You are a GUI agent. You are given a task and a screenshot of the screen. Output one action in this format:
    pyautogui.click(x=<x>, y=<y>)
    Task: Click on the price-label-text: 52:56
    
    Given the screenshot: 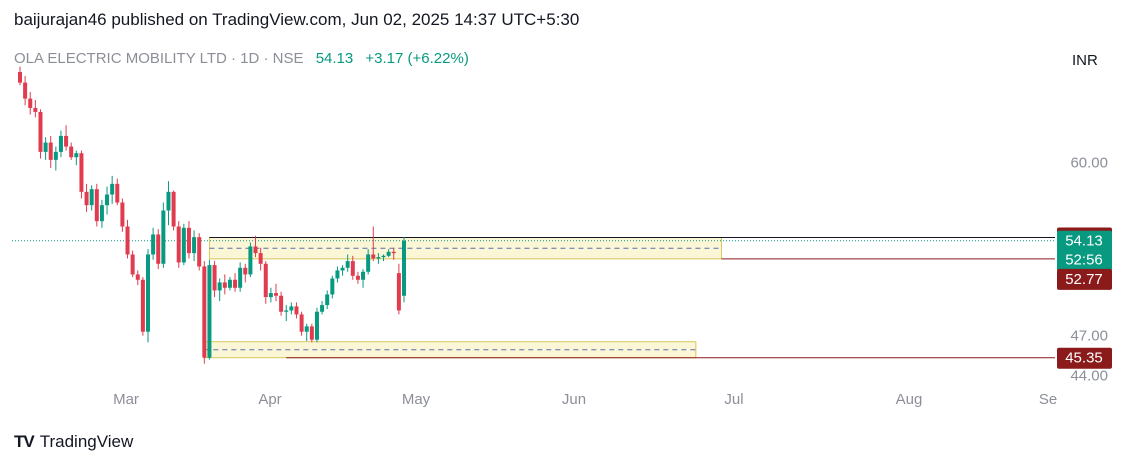 What is the action you would take?
    pyautogui.click(x=1084, y=260)
    